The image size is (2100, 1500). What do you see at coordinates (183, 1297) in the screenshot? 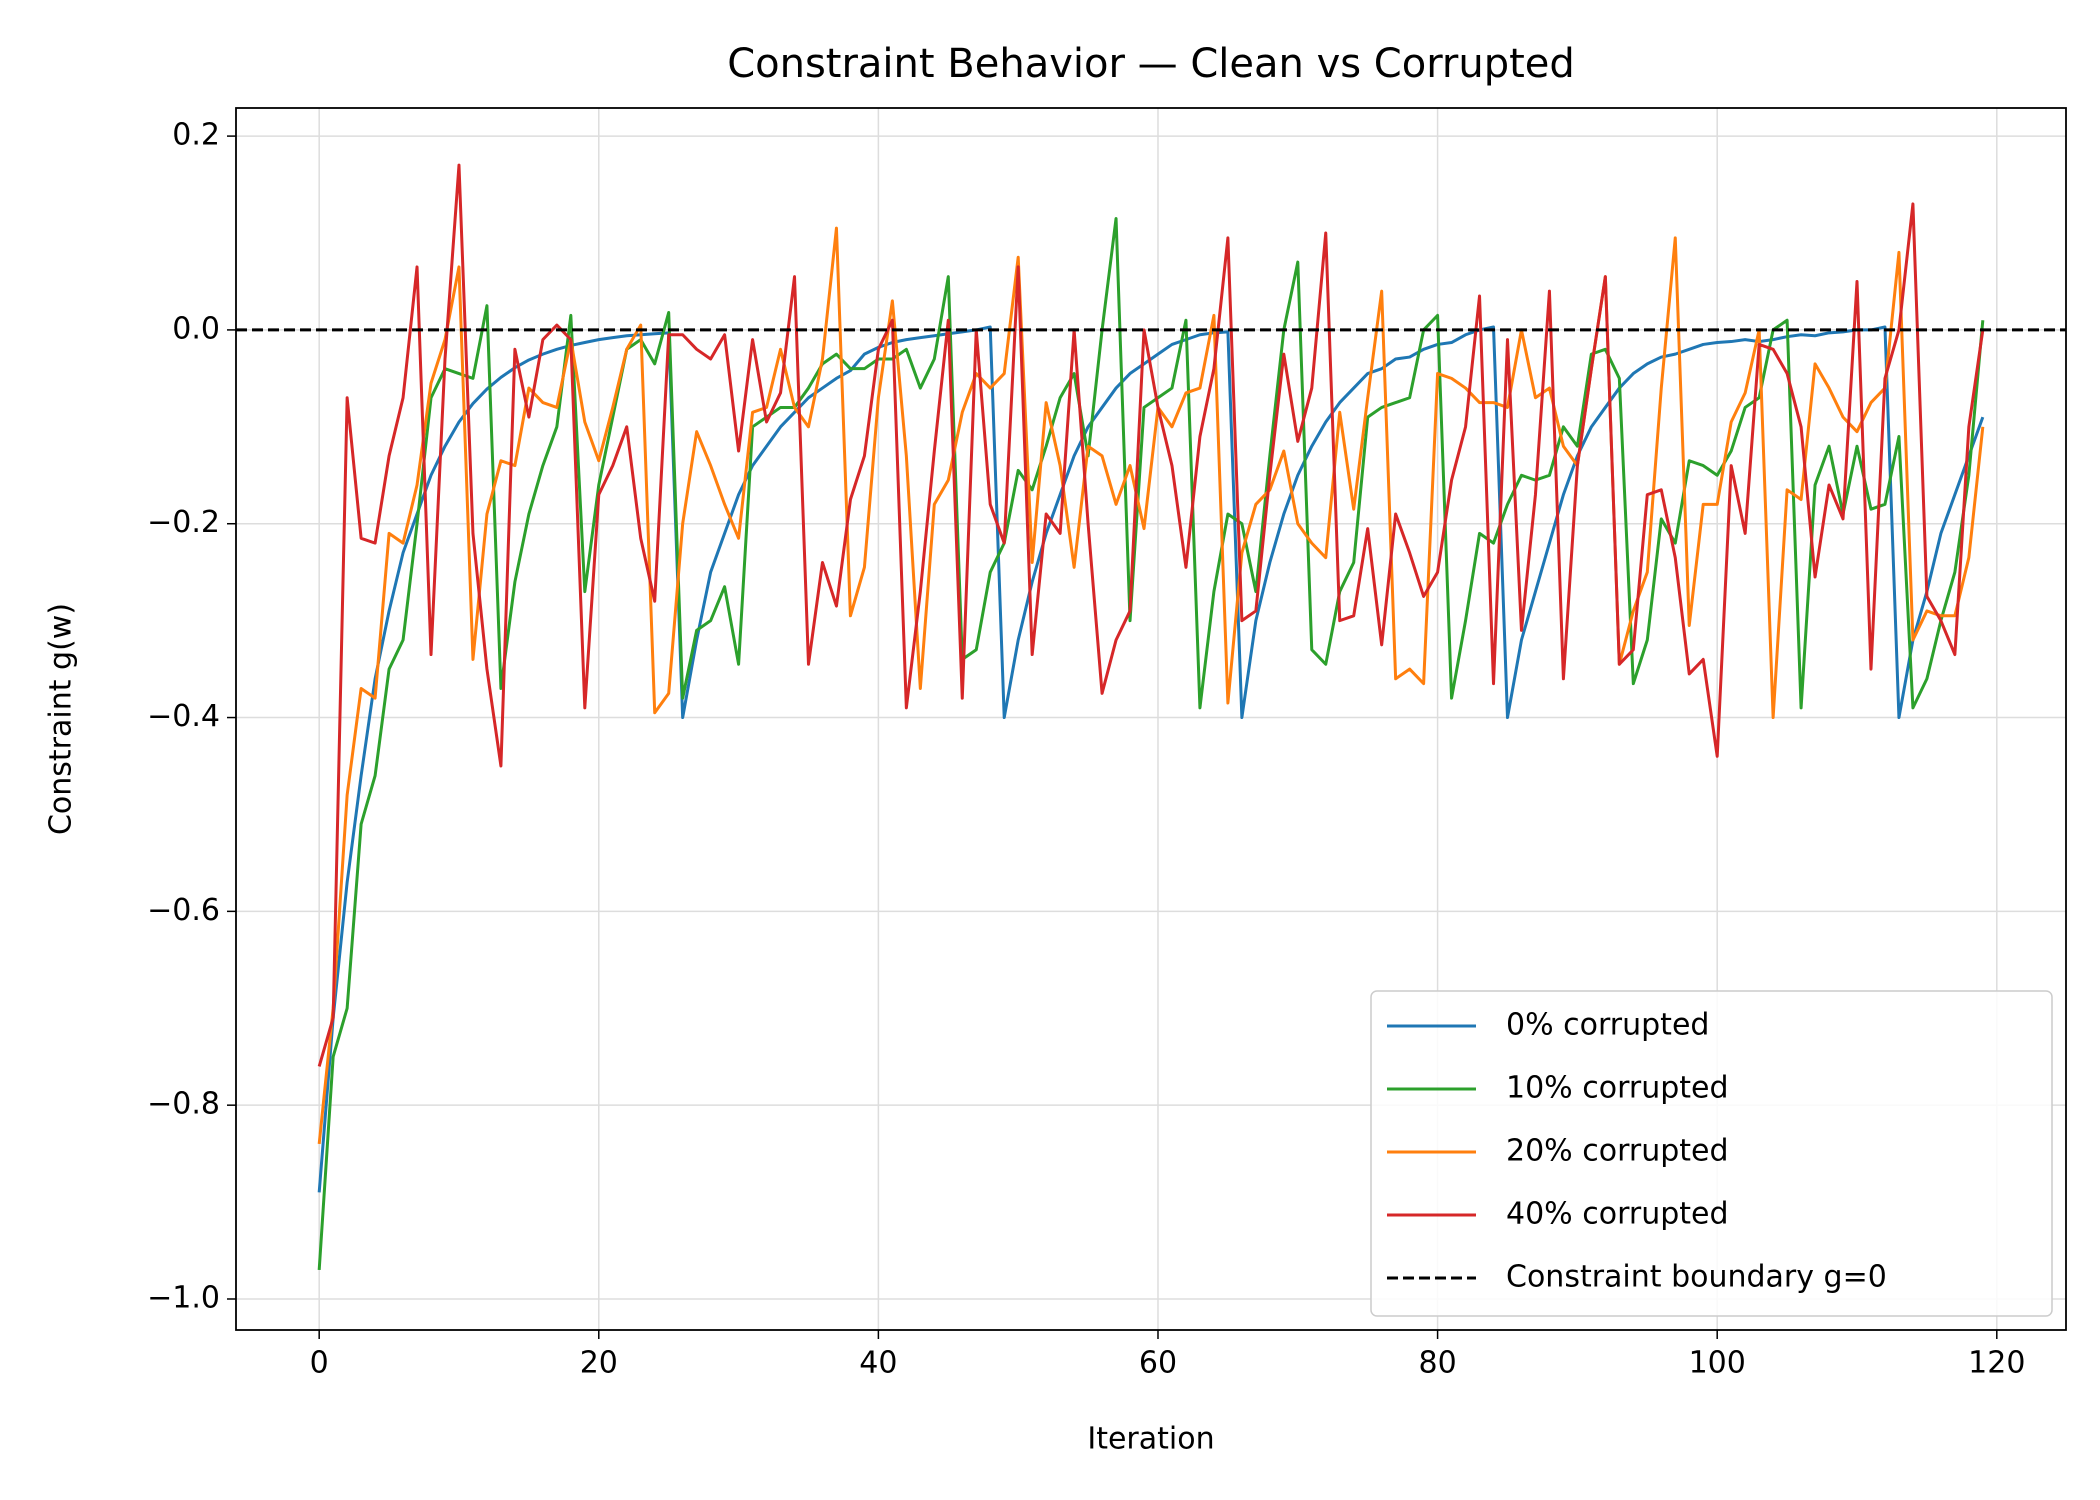
I see `y-tick-label: −1.0` at bounding box center [183, 1297].